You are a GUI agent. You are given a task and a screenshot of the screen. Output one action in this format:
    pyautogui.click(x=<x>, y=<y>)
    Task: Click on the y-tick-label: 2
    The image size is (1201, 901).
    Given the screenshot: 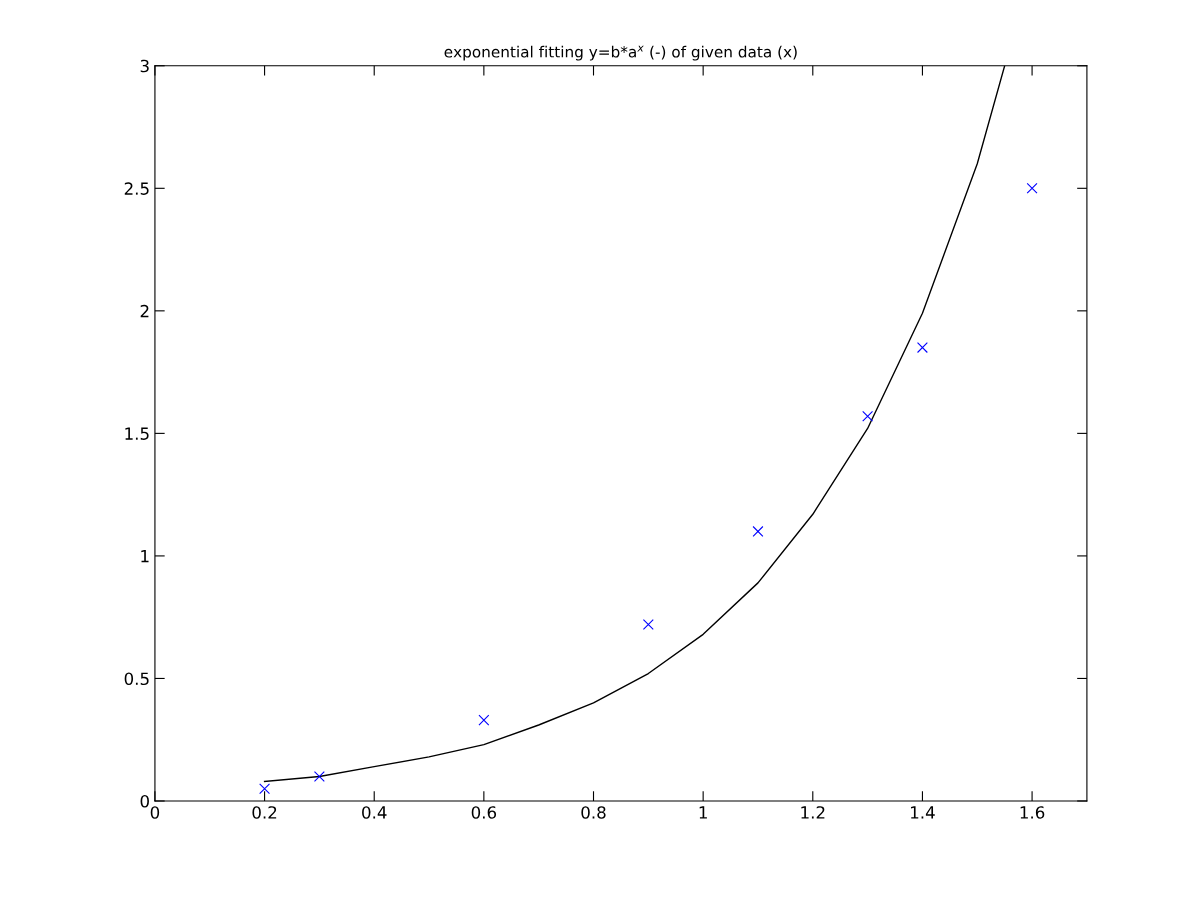 What is the action you would take?
    pyautogui.click(x=144, y=311)
    